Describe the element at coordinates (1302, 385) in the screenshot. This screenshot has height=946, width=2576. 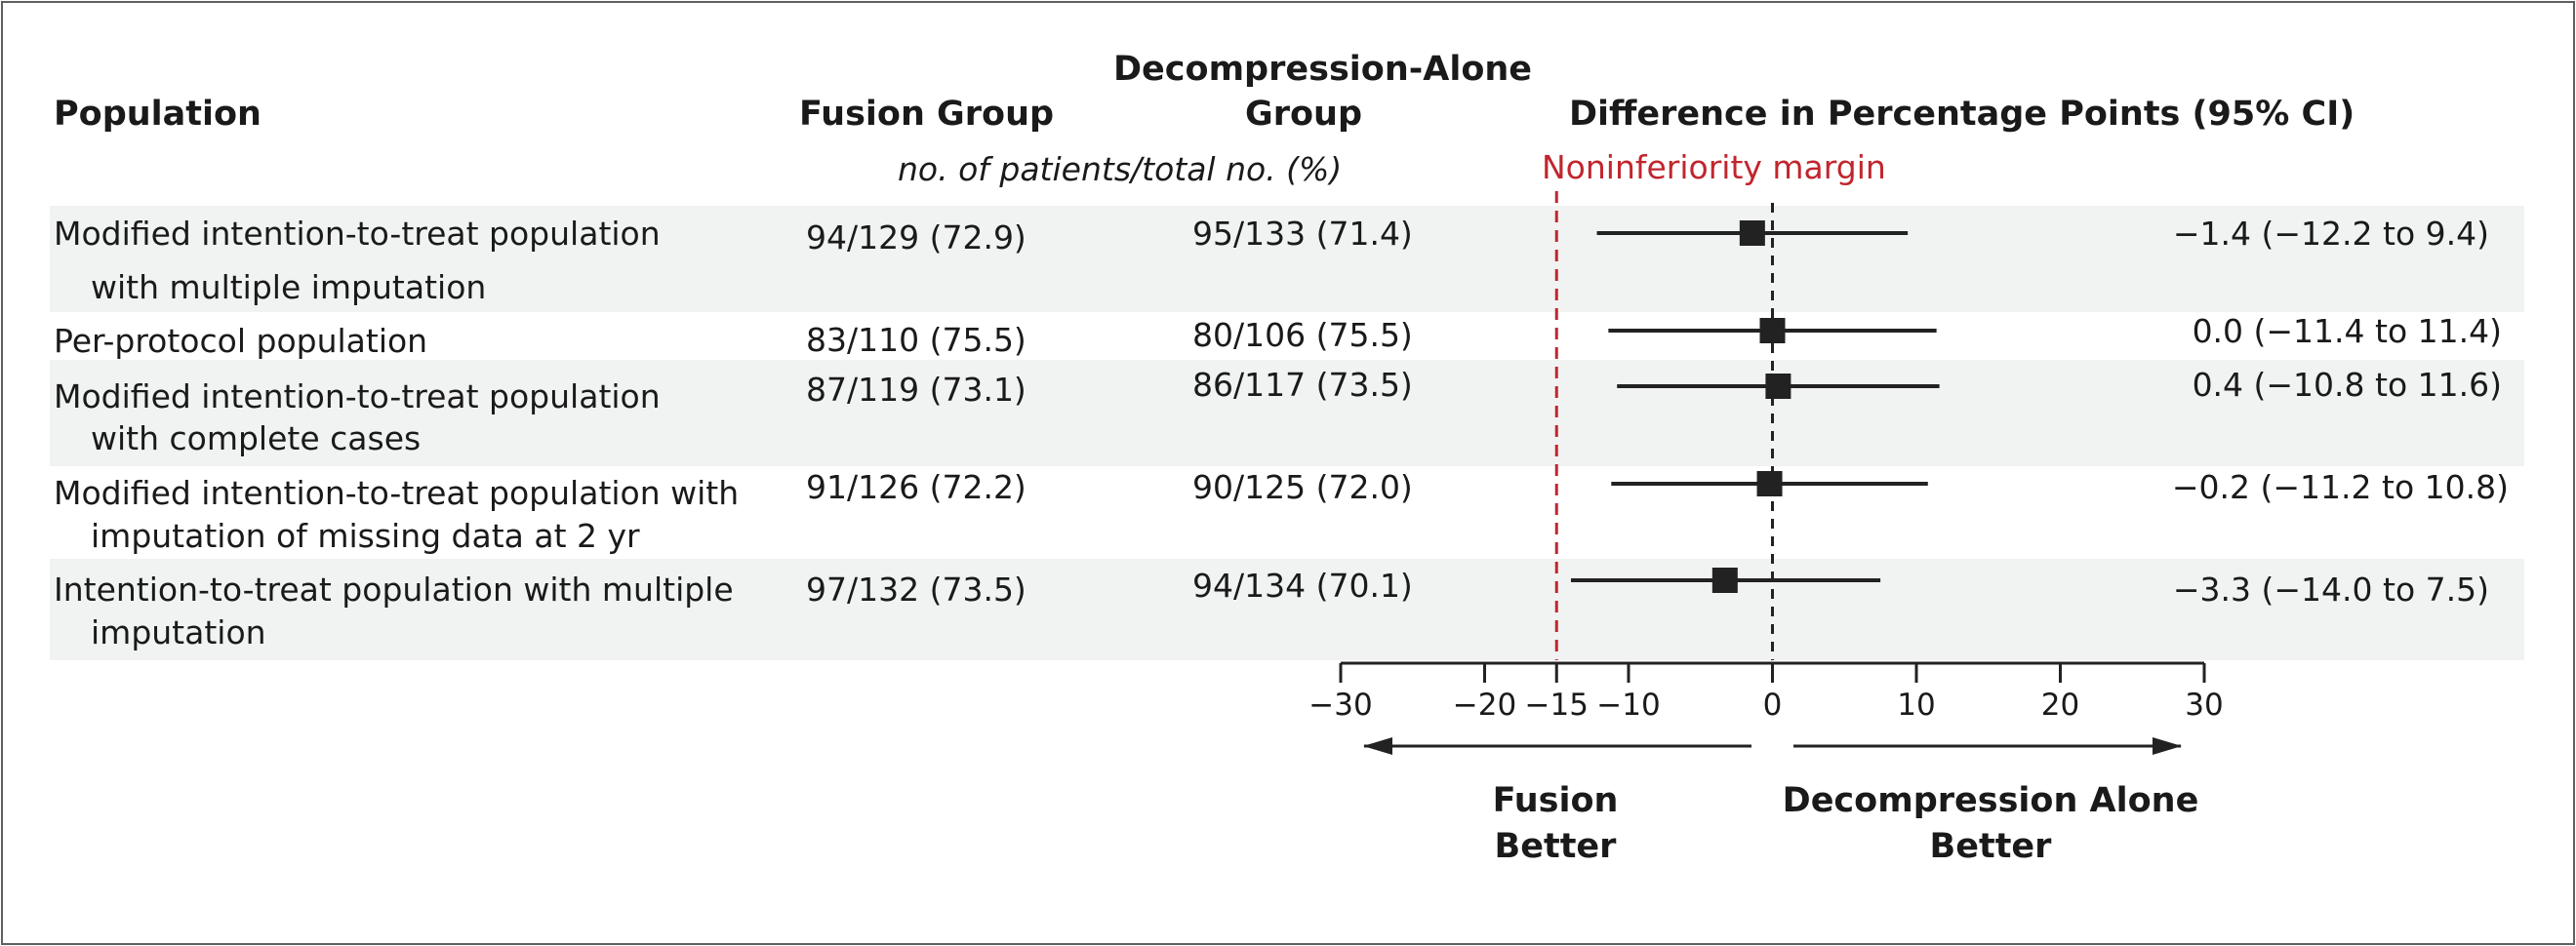
I see `row-3-decompression: 86/117 (73.5)` at that location.